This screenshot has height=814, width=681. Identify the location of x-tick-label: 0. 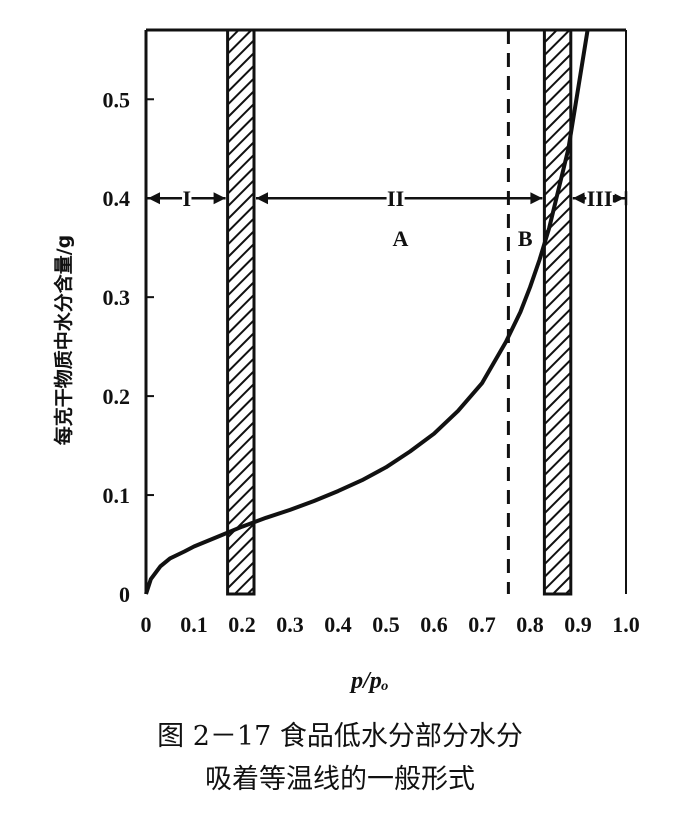
(146, 624).